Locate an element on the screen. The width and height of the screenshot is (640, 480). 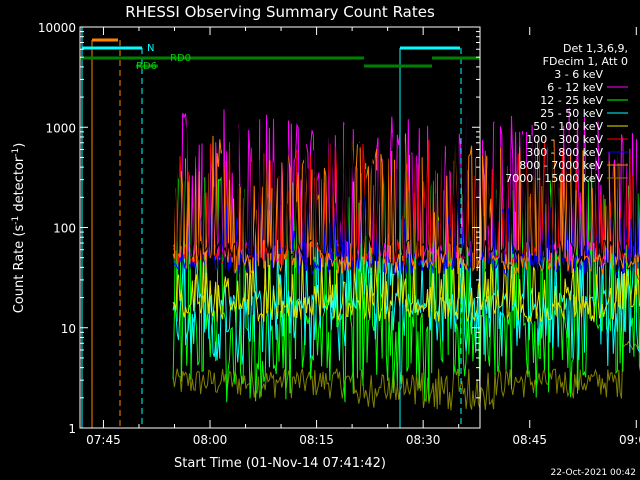
legend-label: 12 - 25 keV is located at coordinates (571, 100).